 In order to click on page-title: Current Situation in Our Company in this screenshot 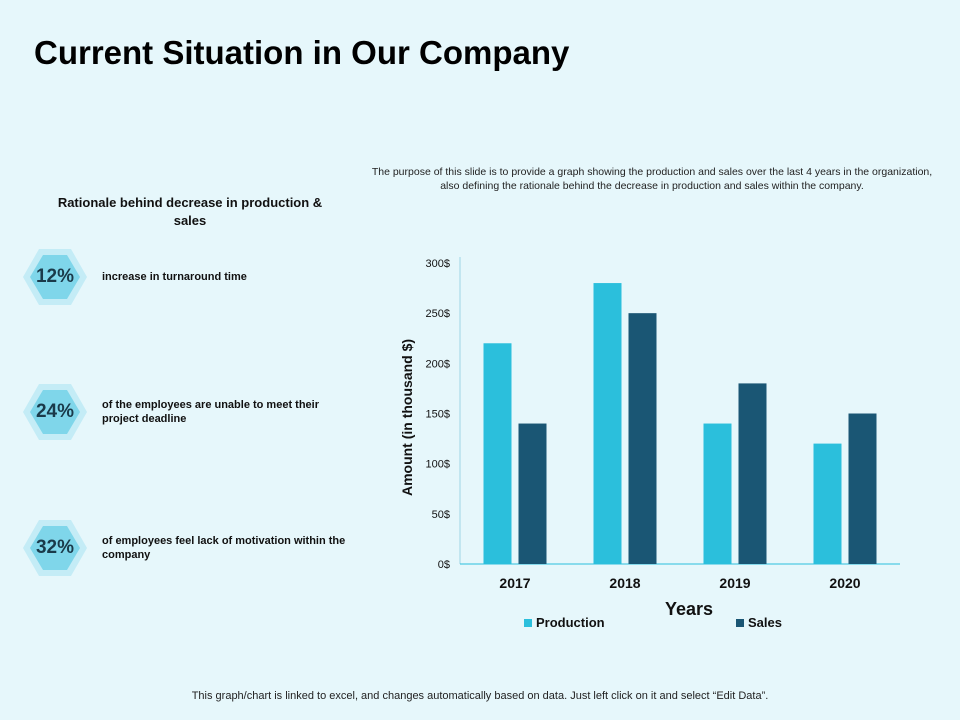, I will do `click(302, 52)`.